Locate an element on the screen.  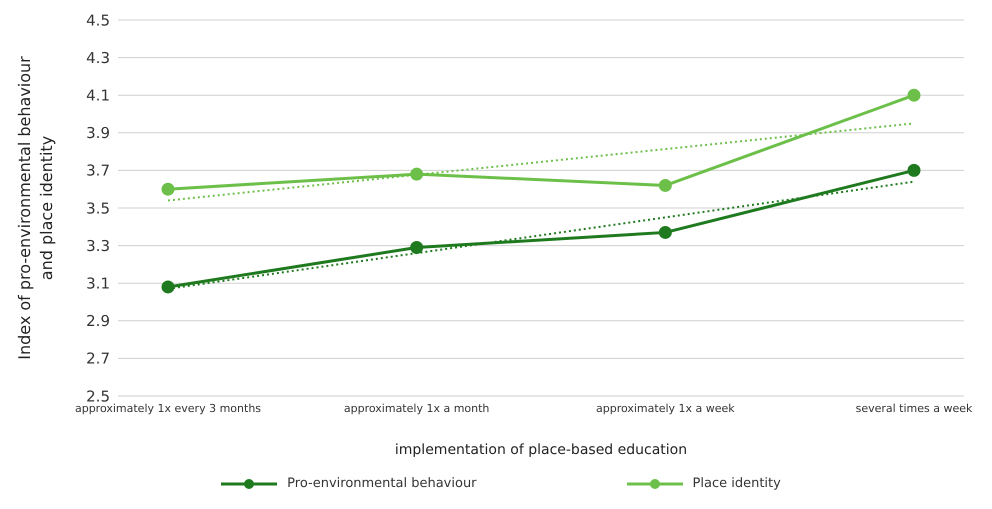
legend-label: Pro-environmental behaviour is located at coordinates (382, 483).